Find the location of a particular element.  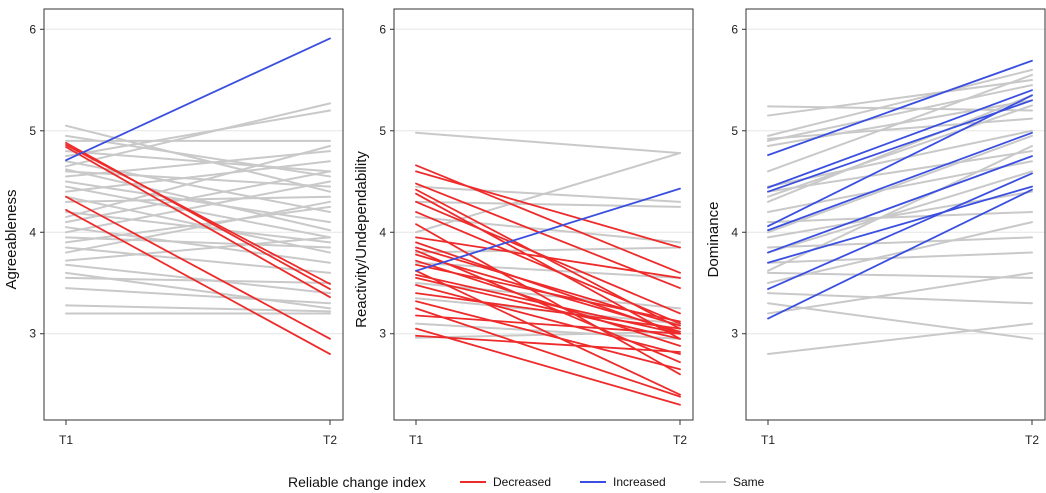

legend-item-decreased: Decreased is located at coordinates (505, 482).